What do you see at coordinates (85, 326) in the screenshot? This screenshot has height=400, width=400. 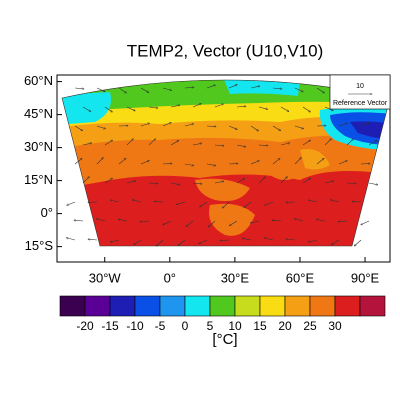 I see `colorbar-label: -20` at bounding box center [85, 326].